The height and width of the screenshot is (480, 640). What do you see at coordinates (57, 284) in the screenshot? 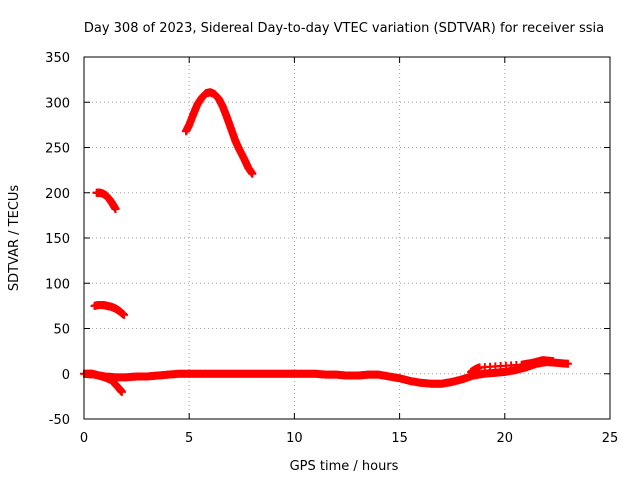
I see `y-tick-label: 100` at bounding box center [57, 284].